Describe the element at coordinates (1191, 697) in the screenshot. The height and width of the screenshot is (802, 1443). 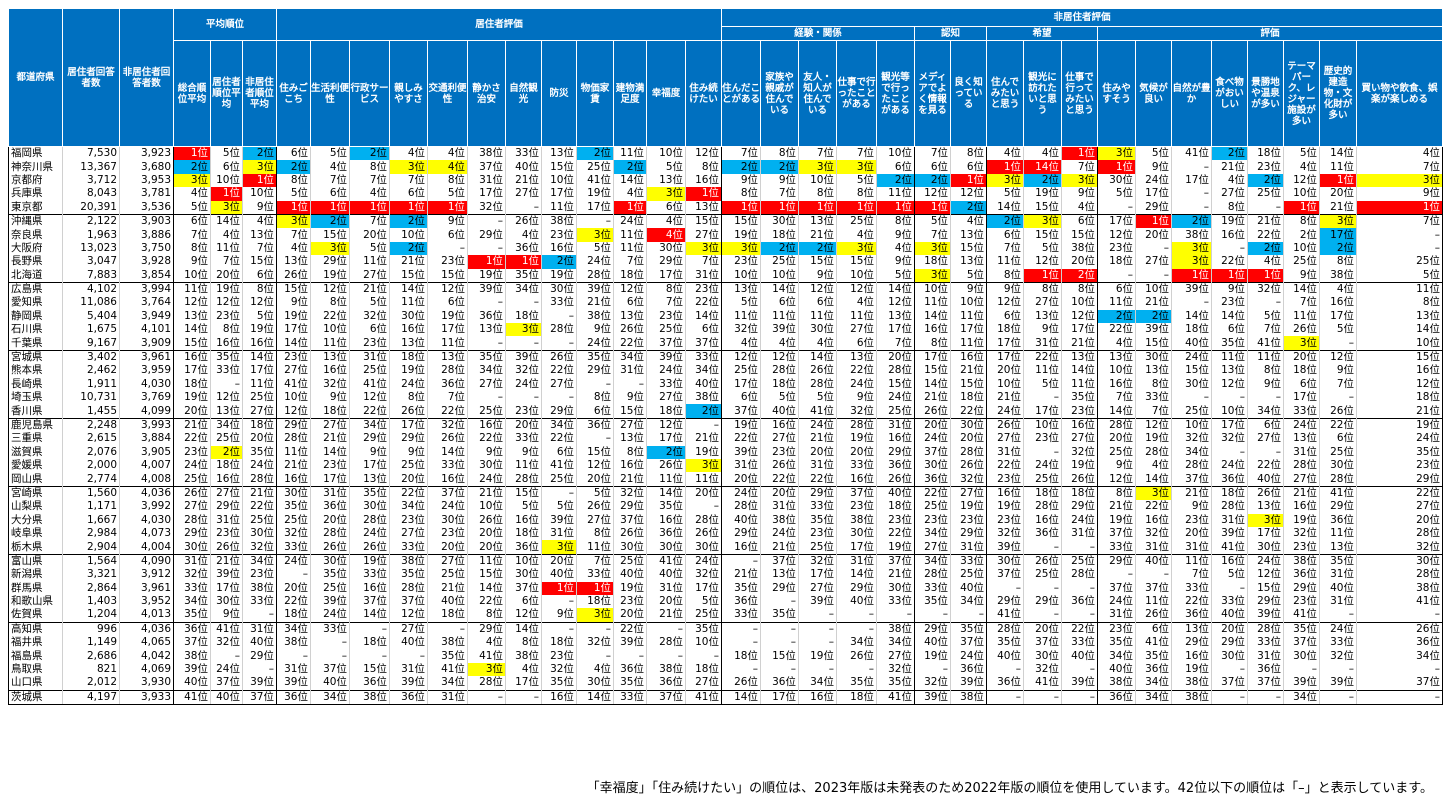
I see `rank-cell: 38位` at that location.